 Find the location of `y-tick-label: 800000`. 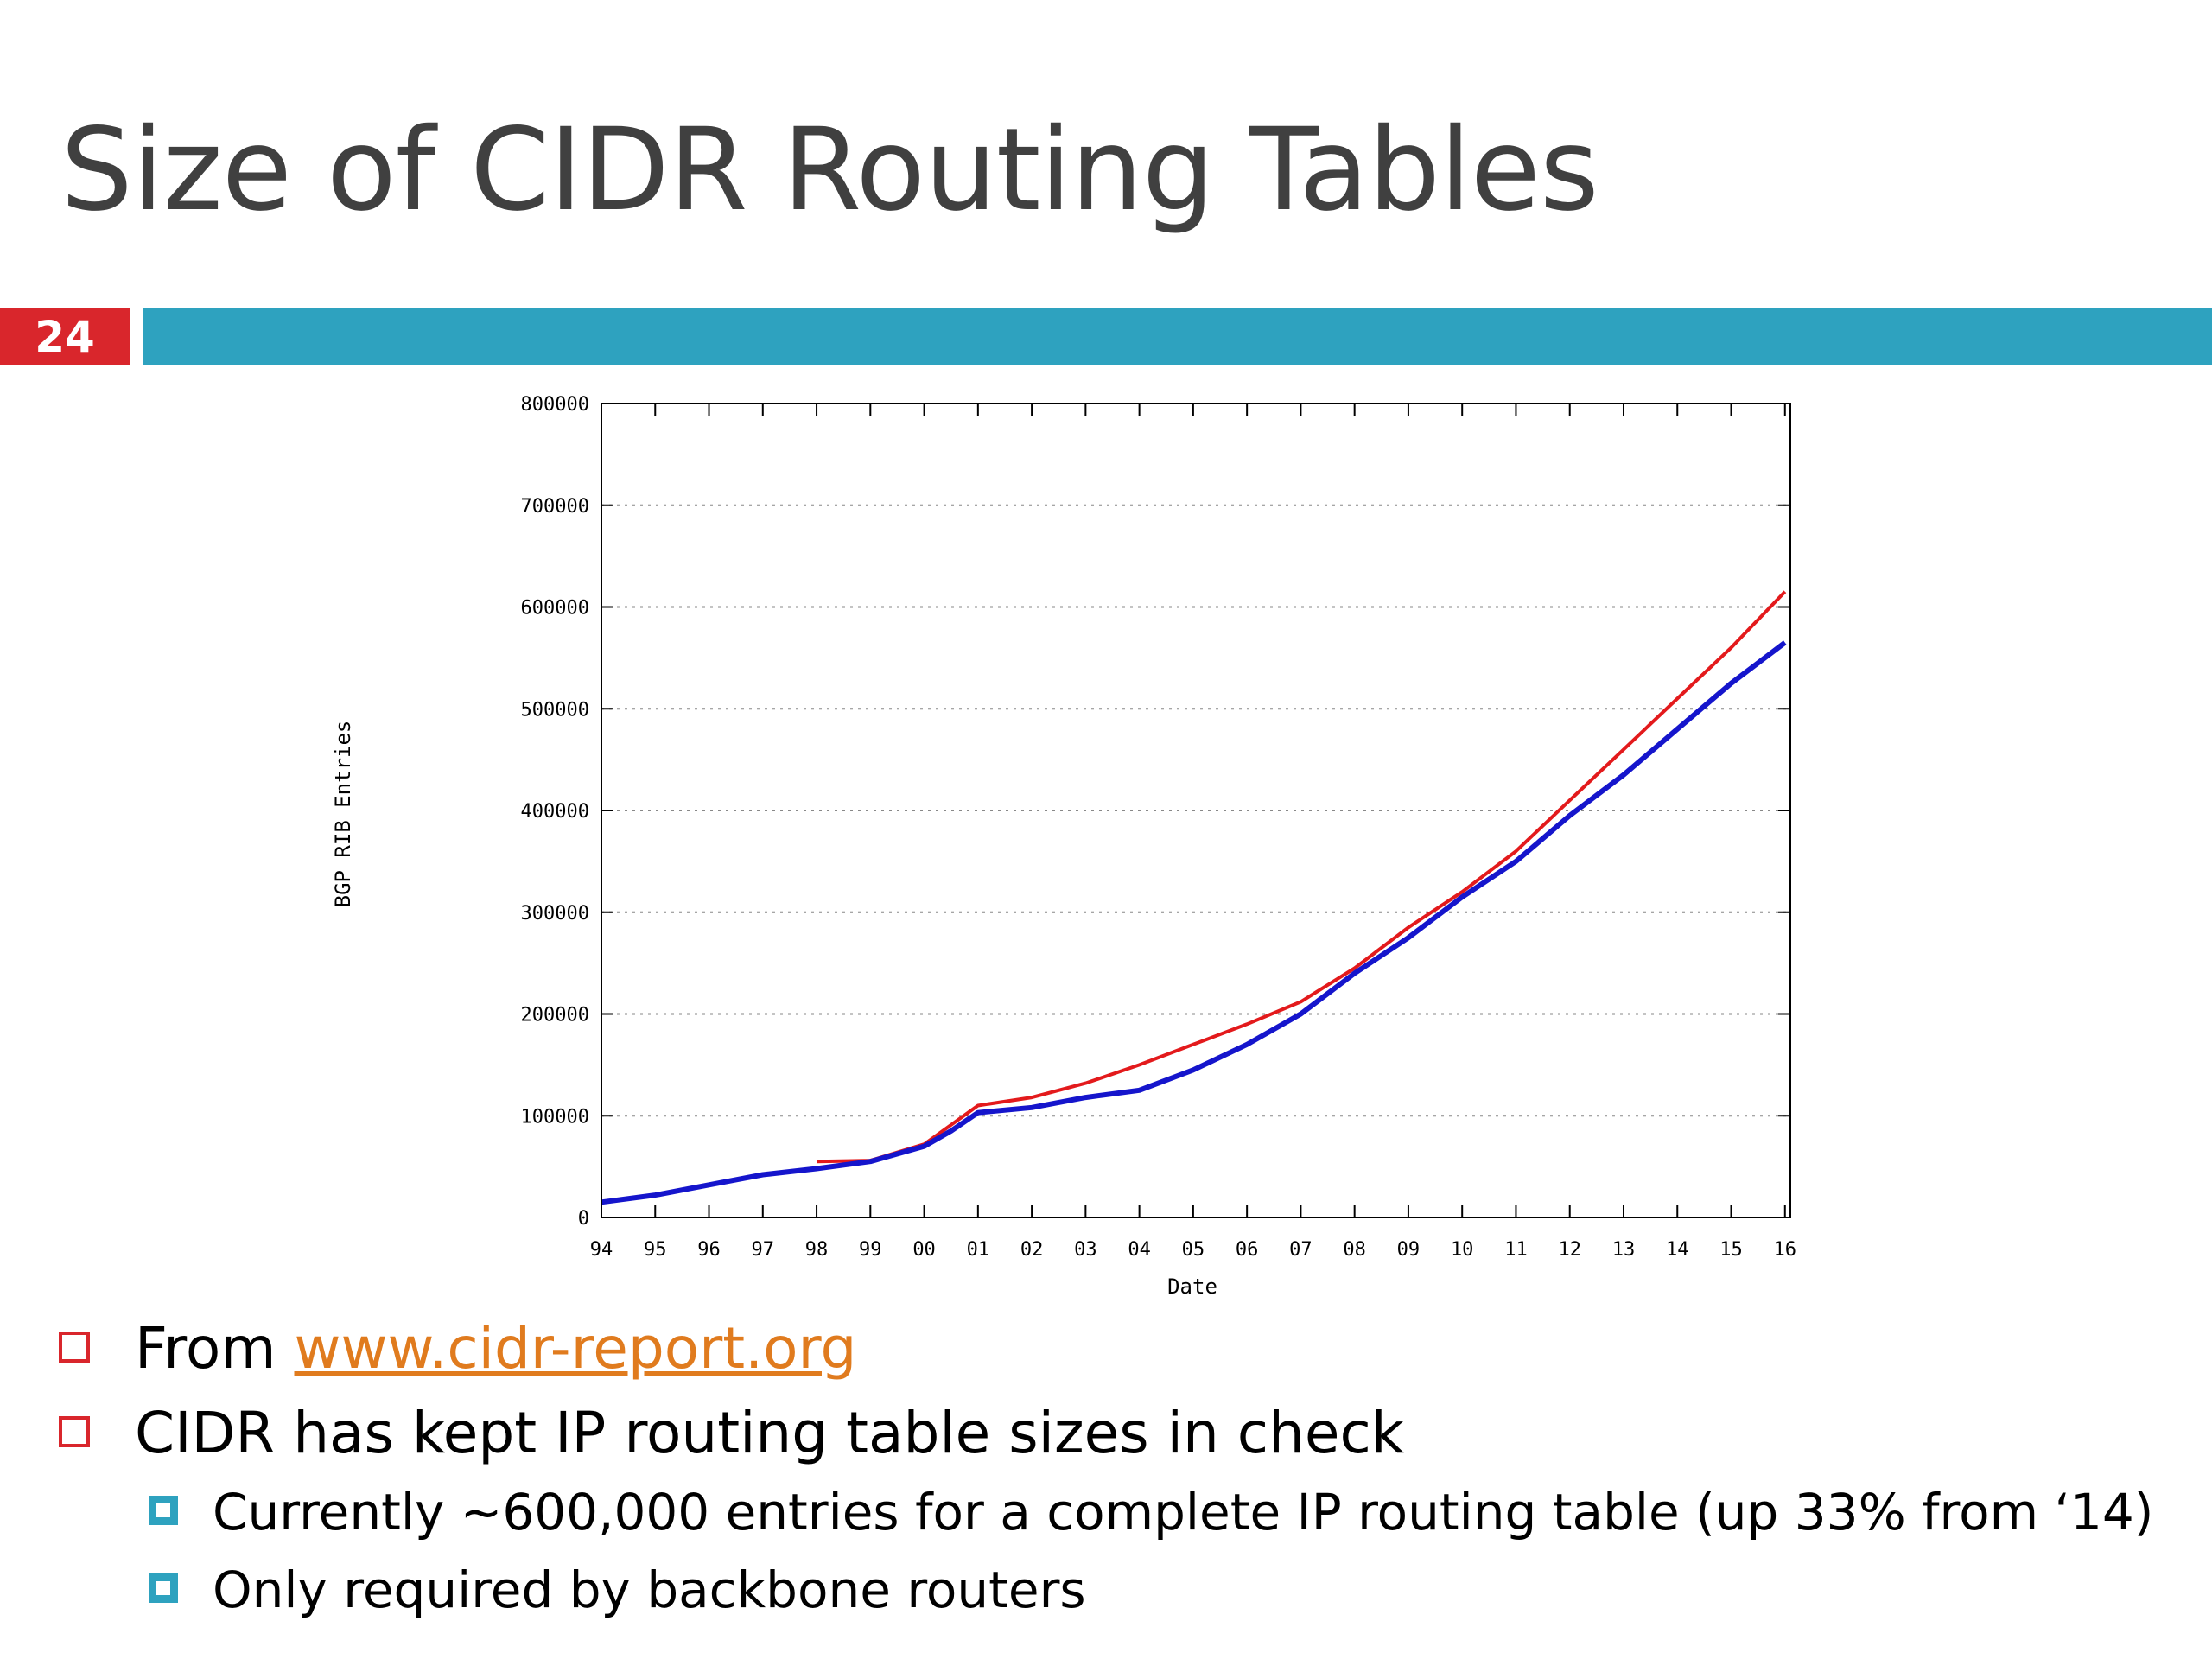

y-tick-label: 800000 is located at coordinates (555, 405).